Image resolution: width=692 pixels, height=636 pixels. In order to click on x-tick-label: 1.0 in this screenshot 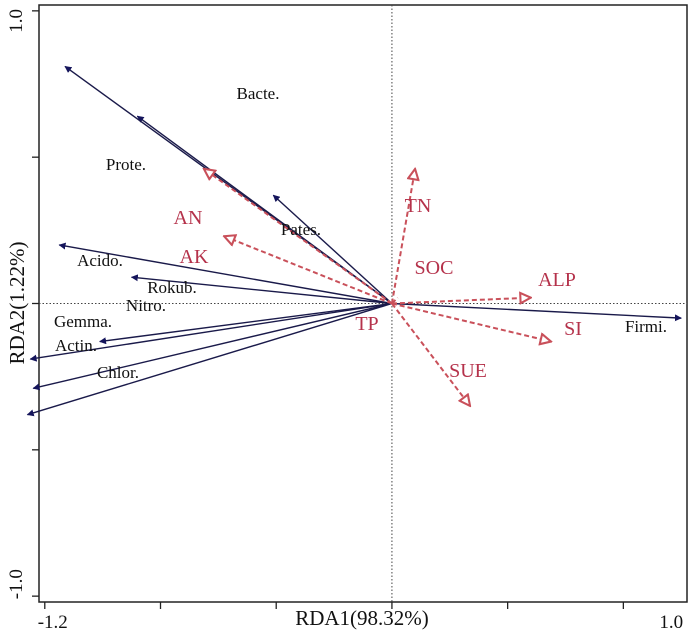, I will do `click(671, 622)`.